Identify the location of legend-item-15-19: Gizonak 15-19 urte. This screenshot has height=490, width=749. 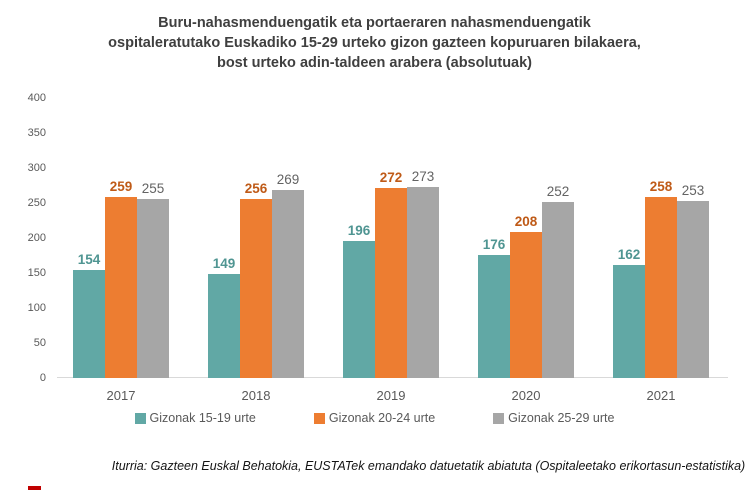
(195, 418).